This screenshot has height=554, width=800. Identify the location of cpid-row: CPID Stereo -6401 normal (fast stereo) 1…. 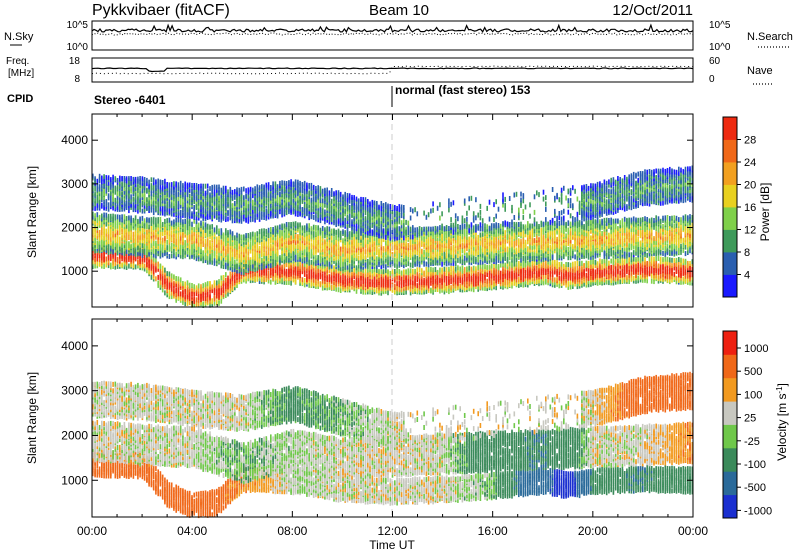
(269, 95).